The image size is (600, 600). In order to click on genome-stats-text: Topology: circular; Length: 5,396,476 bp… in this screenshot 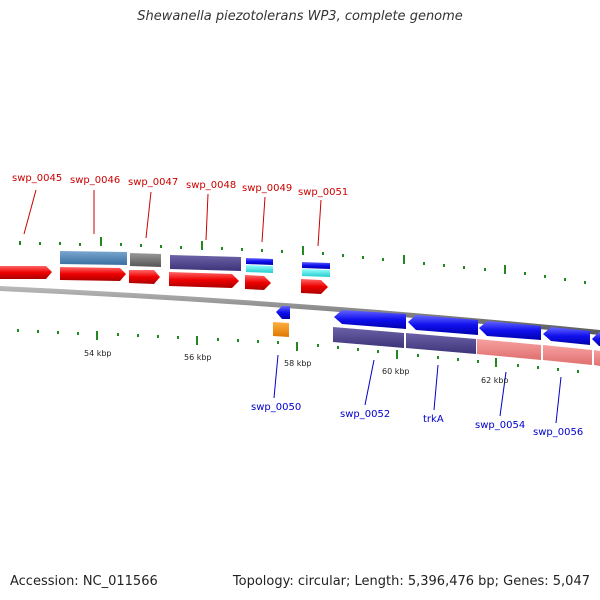, I will do `click(411, 581)`.